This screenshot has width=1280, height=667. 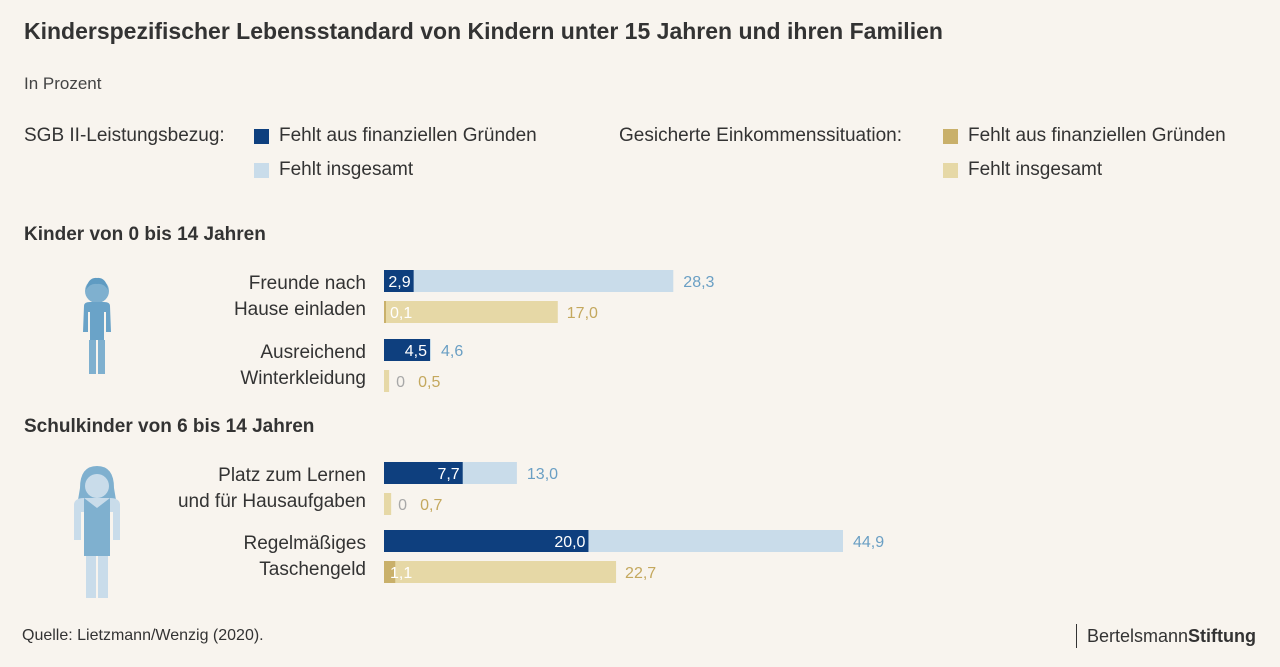 I want to click on value-label-gesichert-insgesamt: 17,0, so click(x=582, y=313).